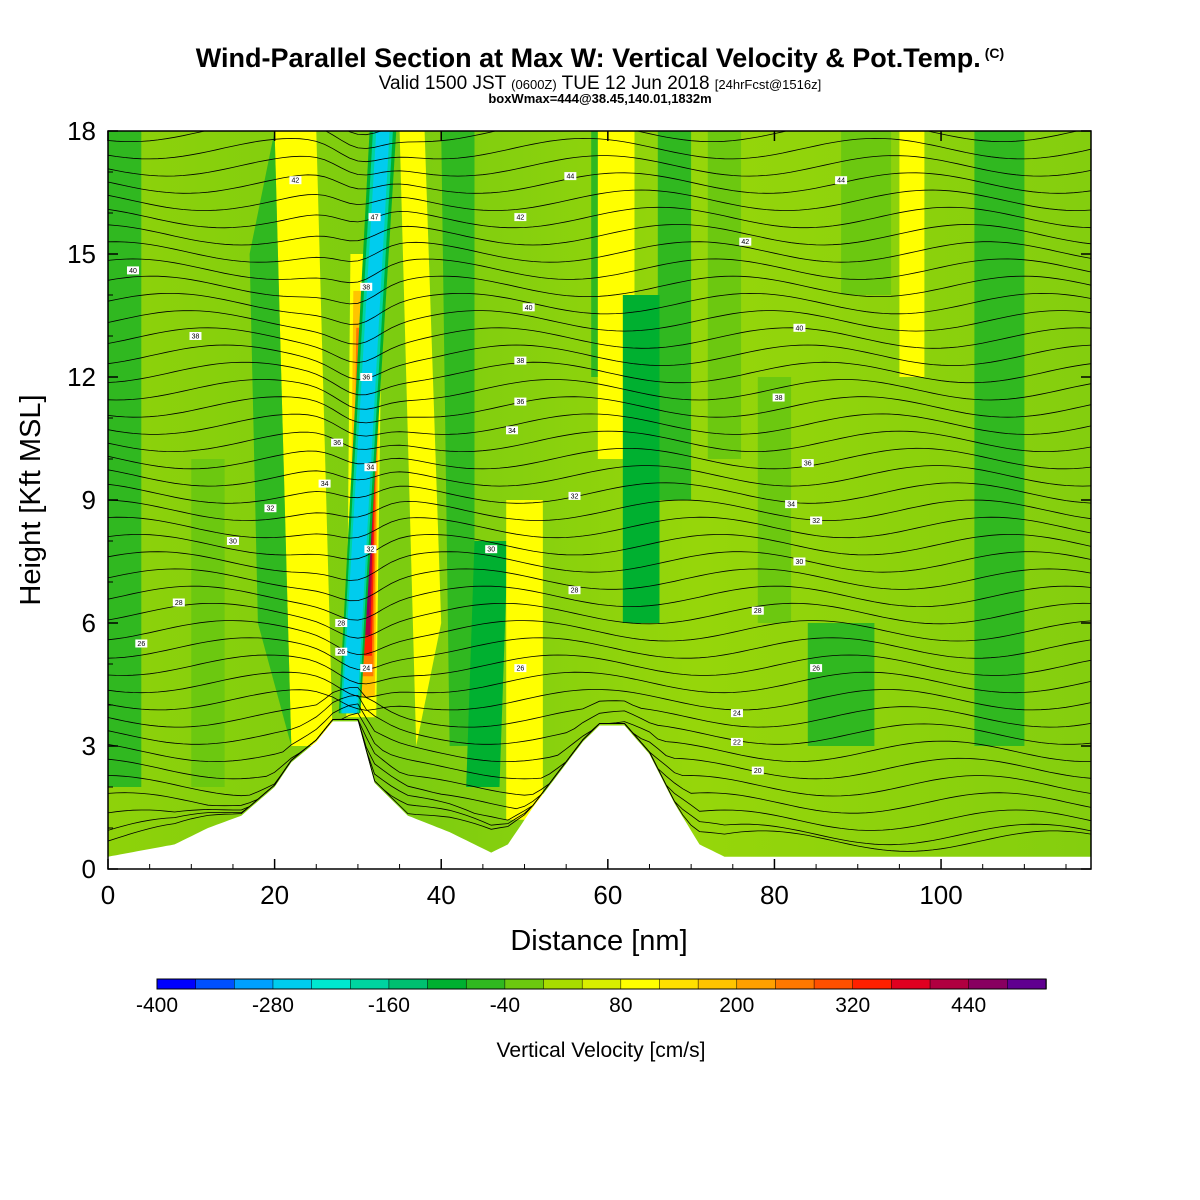  Describe the element at coordinates (157, 1005) in the screenshot. I see `colorbar-tick-label: -400` at that location.